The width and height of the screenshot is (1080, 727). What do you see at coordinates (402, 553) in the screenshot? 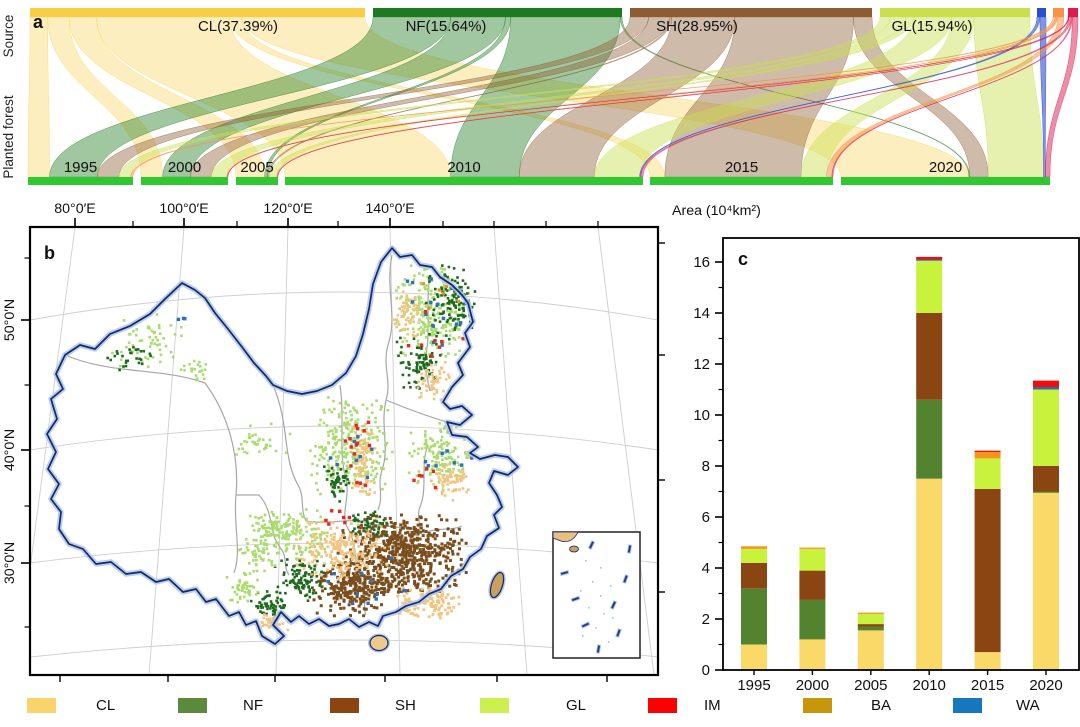
I see `map-dot-cluster-SH` at bounding box center [402, 553].